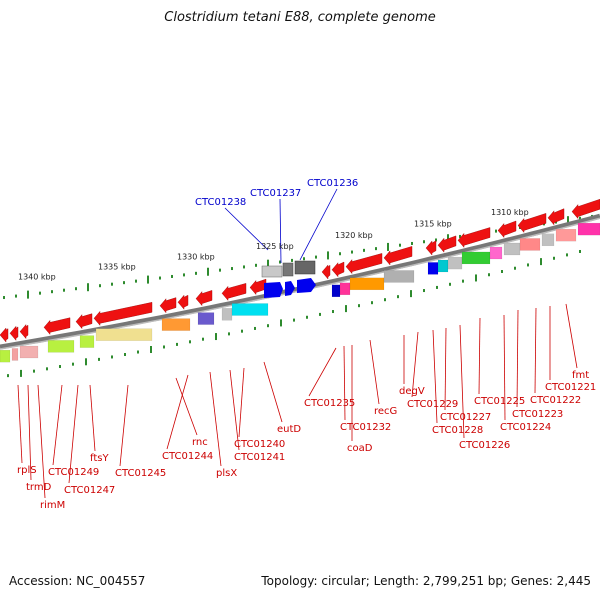  What do you see at coordinates (432, 404) in the screenshot?
I see `reverse-gene-label: CTC01229` at bounding box center [432, 404].